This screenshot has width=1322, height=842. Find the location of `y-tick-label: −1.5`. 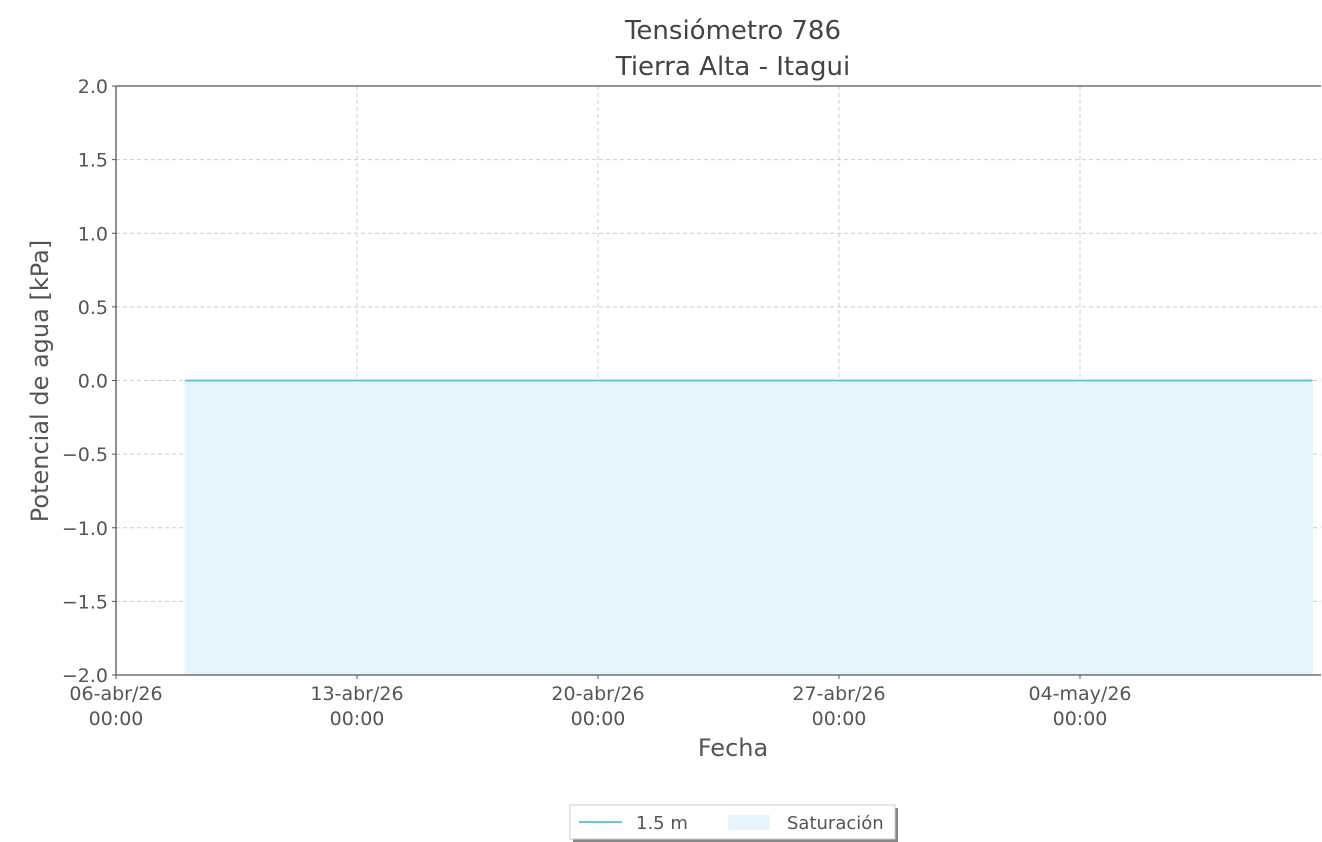

y-tick-label: −1.5 is located at coordinates (85, 602).